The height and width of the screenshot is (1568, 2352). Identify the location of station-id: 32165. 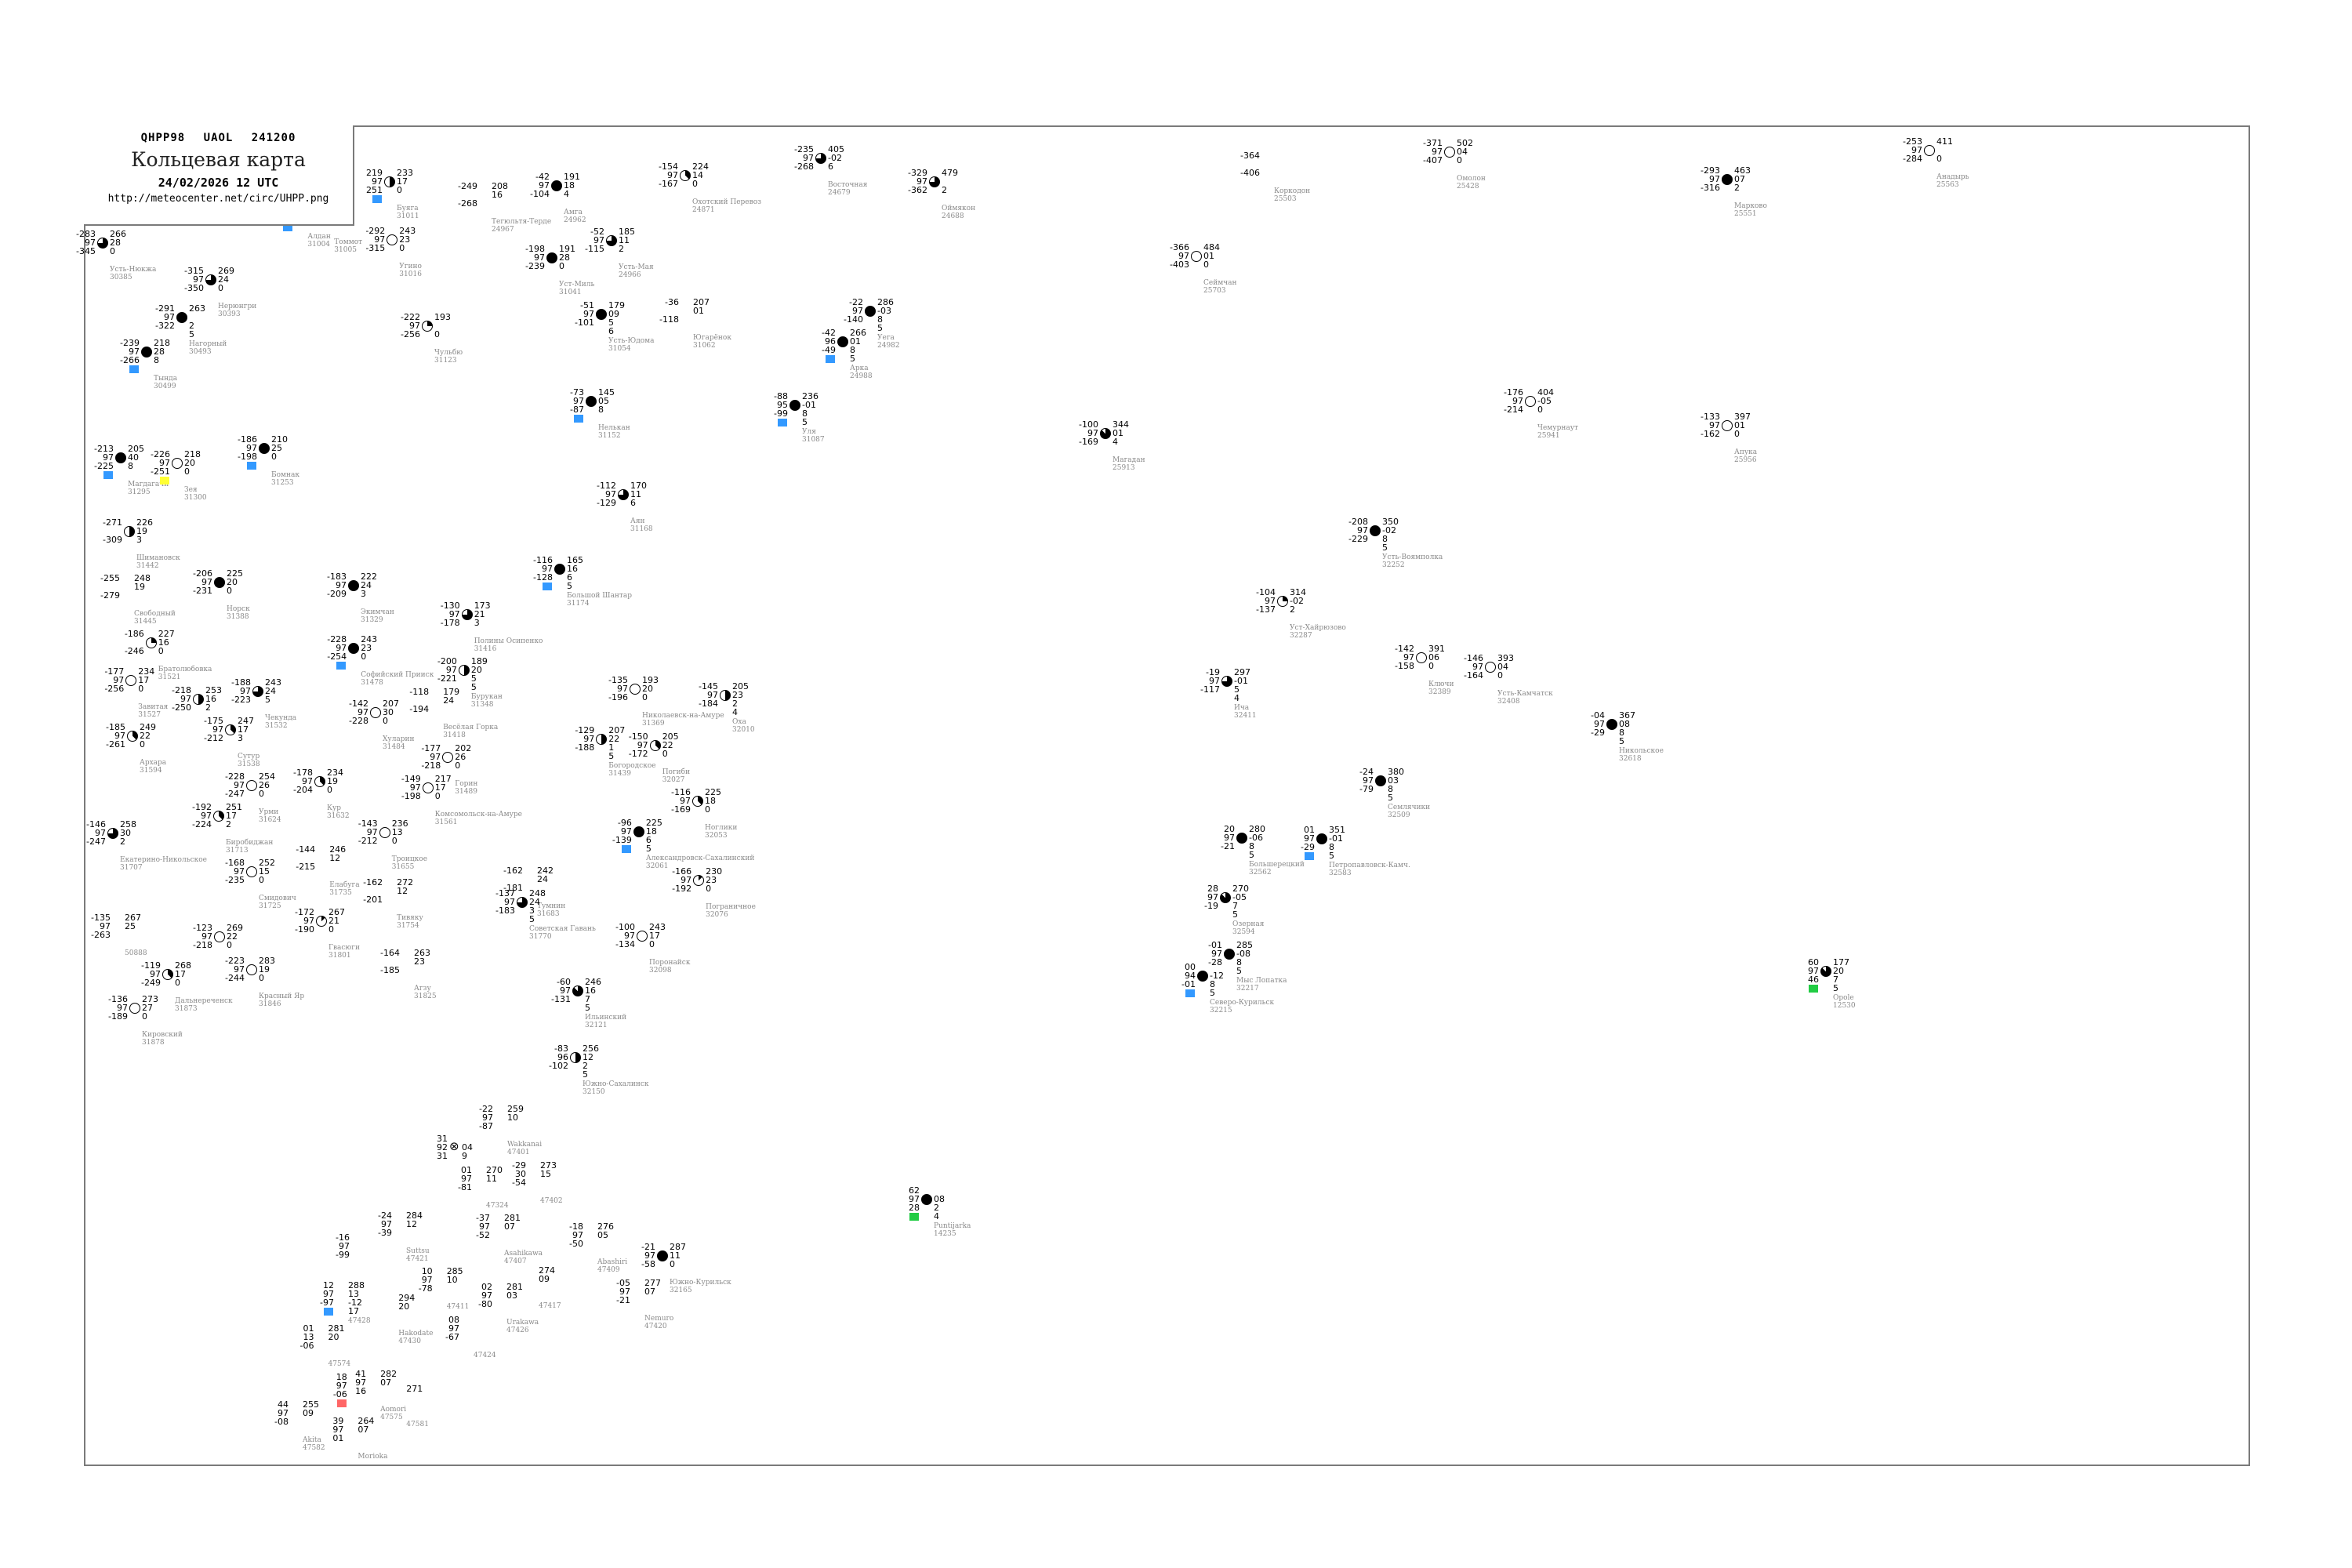
(681, 1290).